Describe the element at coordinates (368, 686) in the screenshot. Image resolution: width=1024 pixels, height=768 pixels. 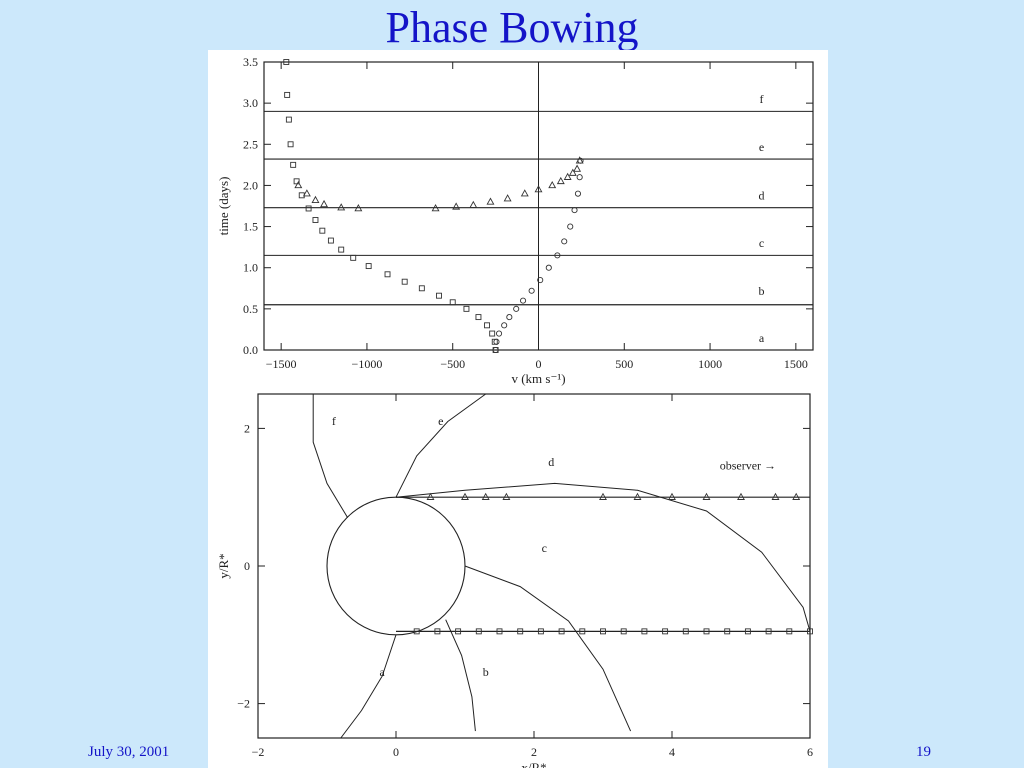
I see `phase-curve-a` at that location.